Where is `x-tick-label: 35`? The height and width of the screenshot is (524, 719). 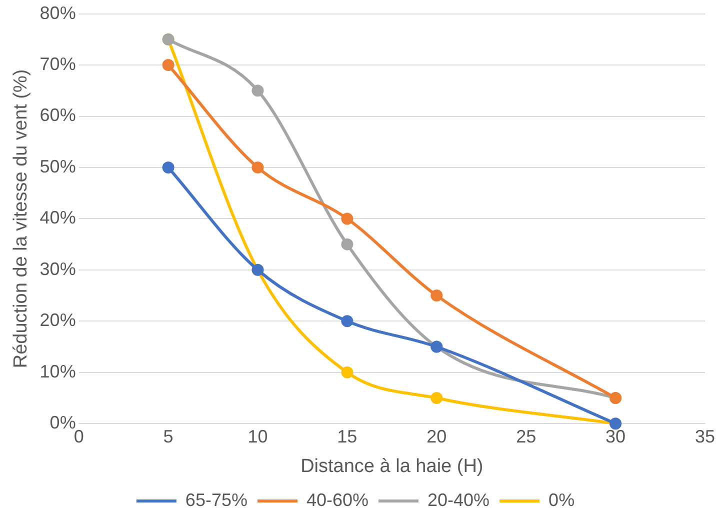
x-tick-label: 35 is located at coordinates (705, 436).